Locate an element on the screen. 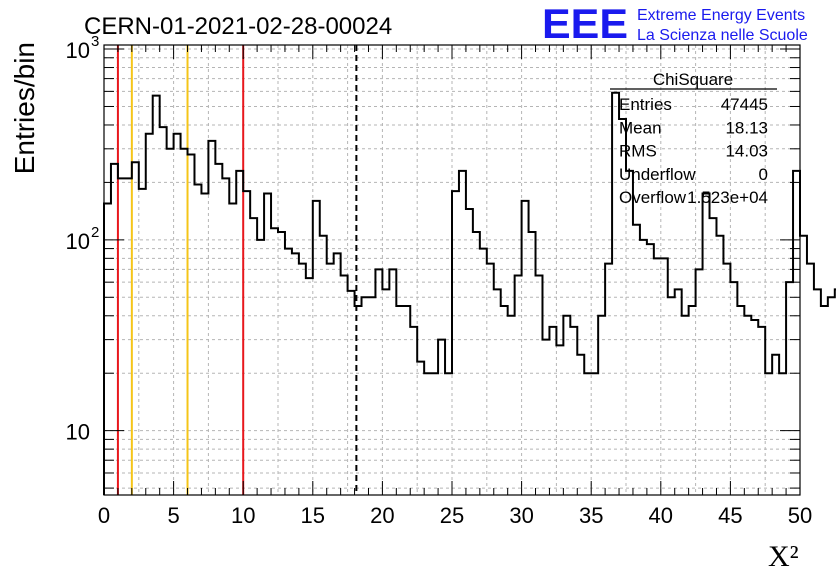  eee-logo-line1: Extreme Energy Events is located at coordinates (721, 15).